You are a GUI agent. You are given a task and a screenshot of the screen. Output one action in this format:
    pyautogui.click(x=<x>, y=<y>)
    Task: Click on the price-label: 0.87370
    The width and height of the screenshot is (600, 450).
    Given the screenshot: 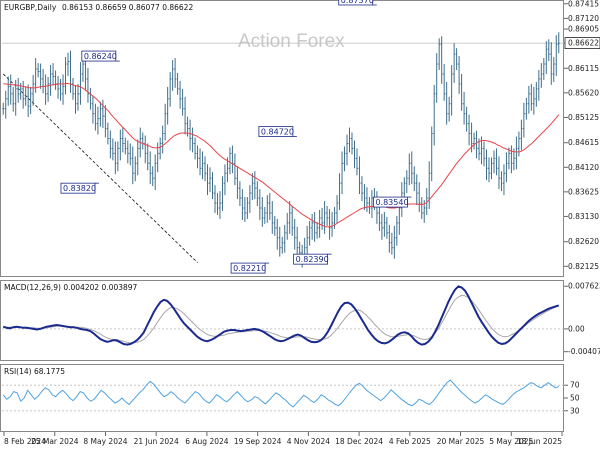 What is the action you would take?
    pyautogui.click(x=357, y=2)
    